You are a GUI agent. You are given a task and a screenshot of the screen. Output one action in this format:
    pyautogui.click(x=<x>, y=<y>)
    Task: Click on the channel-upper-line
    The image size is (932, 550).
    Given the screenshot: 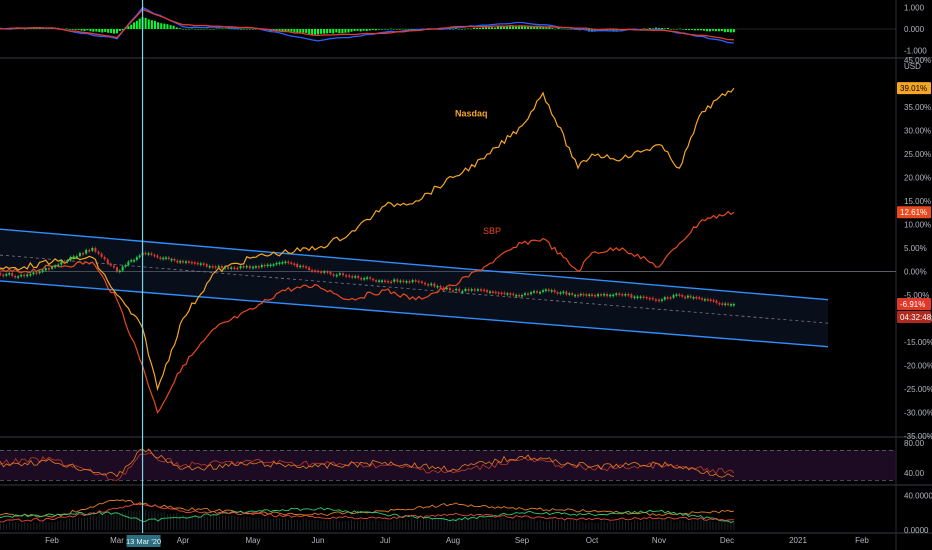 What is the action you would take?
    pyautogui.click(x=414, y=264)
    